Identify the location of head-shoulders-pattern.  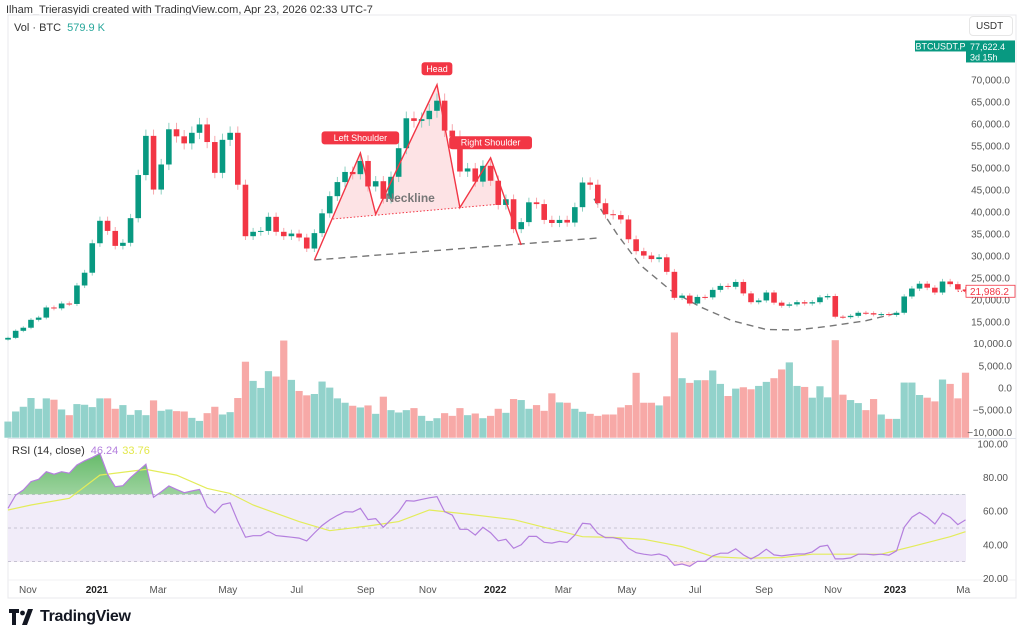
(417, 171).